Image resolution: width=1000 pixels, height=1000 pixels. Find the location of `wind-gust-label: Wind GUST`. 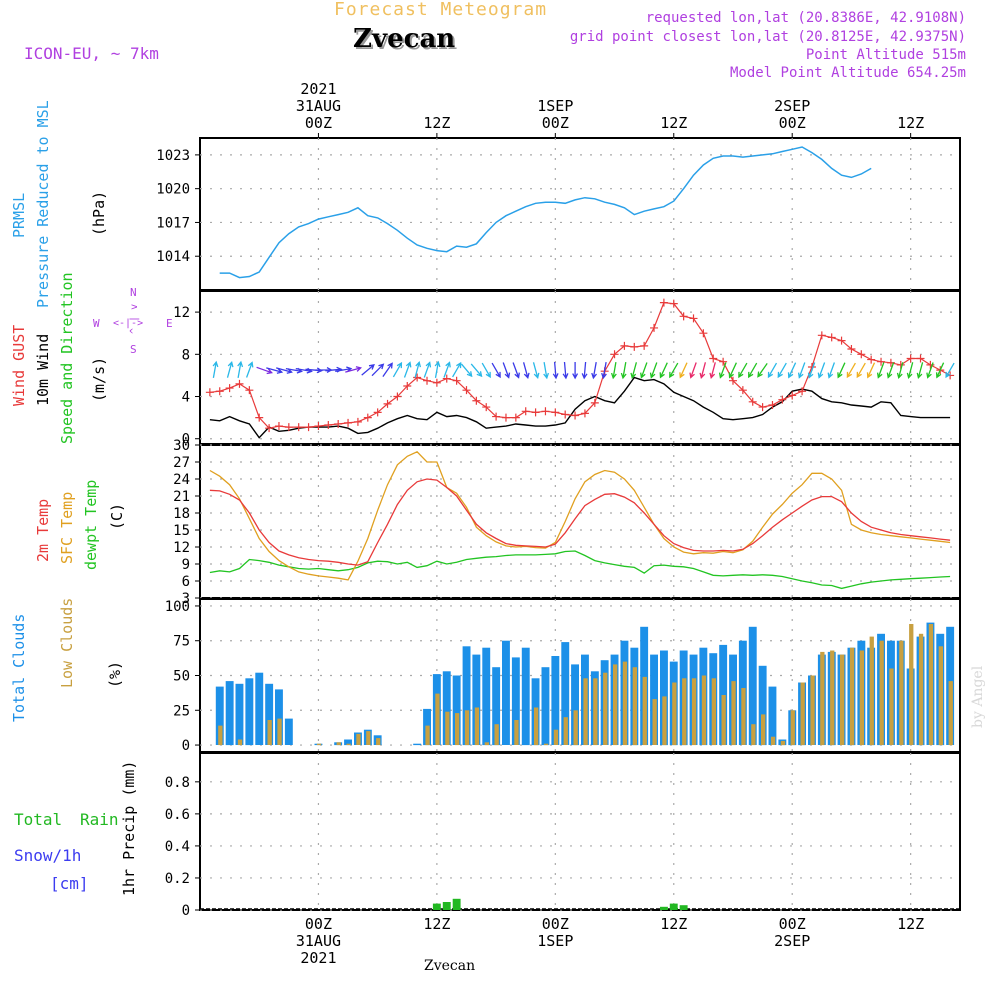

wind-gust-label: Wind GUST is located at coordinates (19, 365).